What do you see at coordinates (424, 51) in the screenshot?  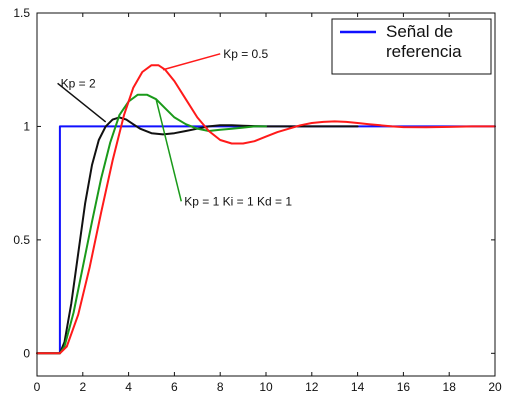 I see `legend-label: referencia` at bounding box center [424, 51].